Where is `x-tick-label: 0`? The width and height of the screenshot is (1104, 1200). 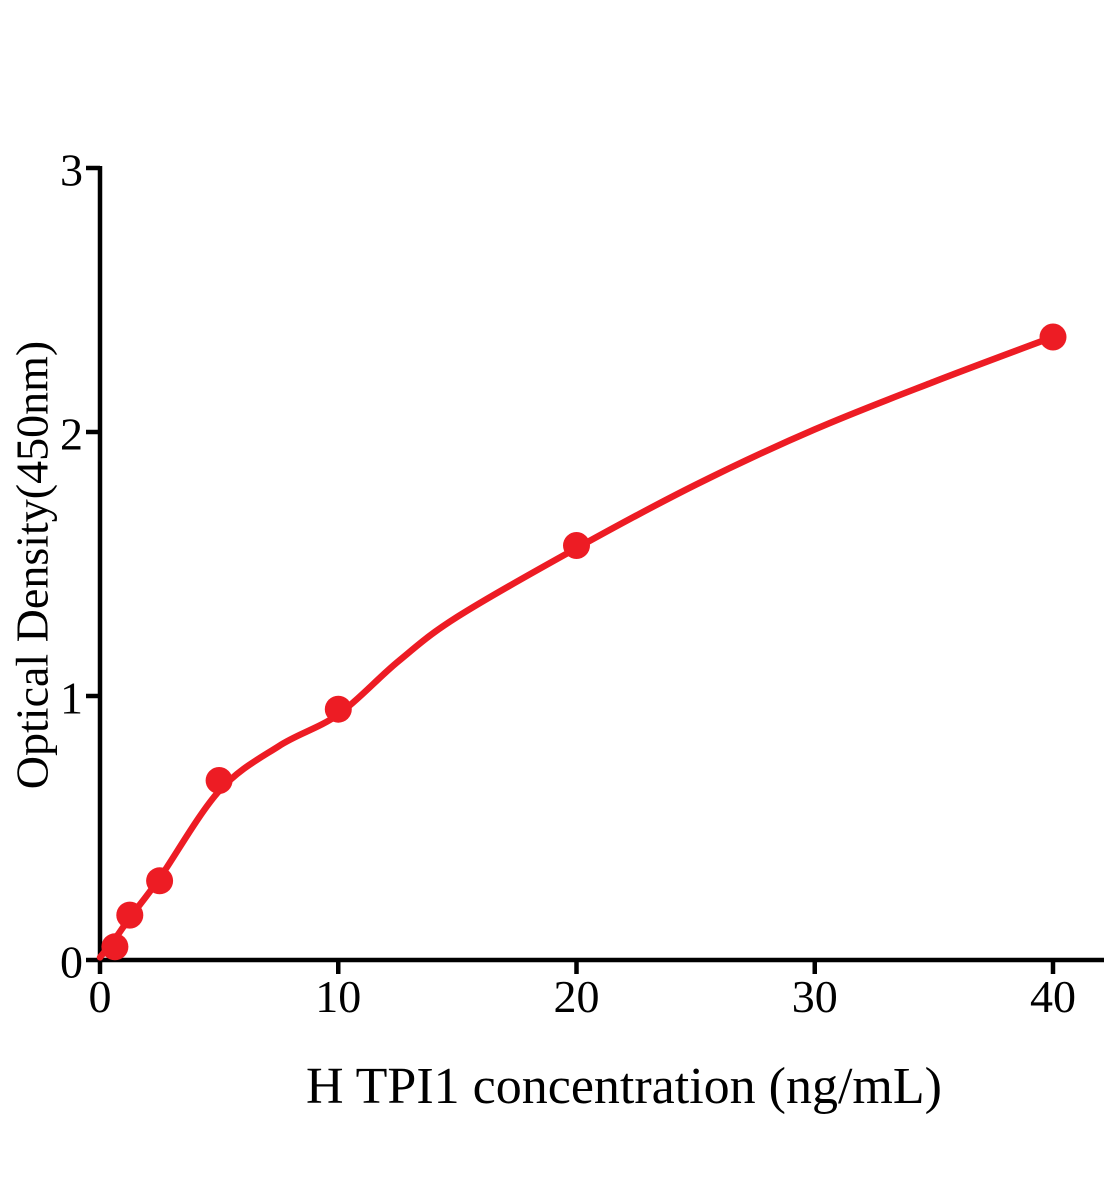 x-tick-label: 0 is located at coordinates (100, 996).